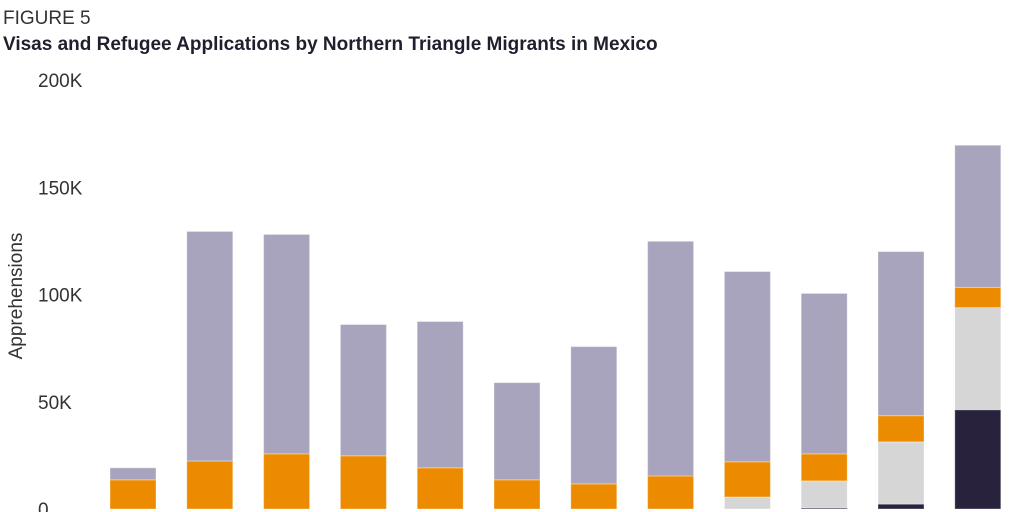 The width and height of the screenshot is (1024, 512). Describe the element at coordinates (60, 296) in the screenshot. I see `y-tick-label: 100K` at that location.